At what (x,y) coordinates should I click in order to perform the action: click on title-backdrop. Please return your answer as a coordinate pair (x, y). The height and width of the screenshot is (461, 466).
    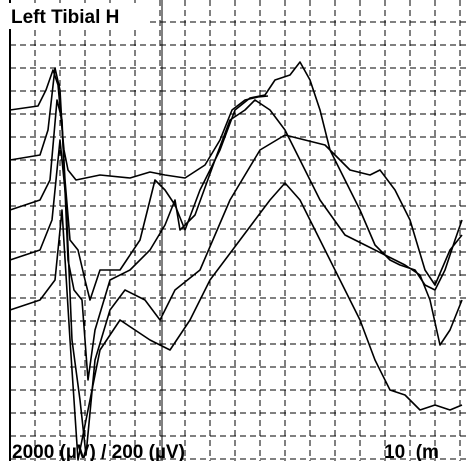
    Looking at the image, I should click on (78, 16).